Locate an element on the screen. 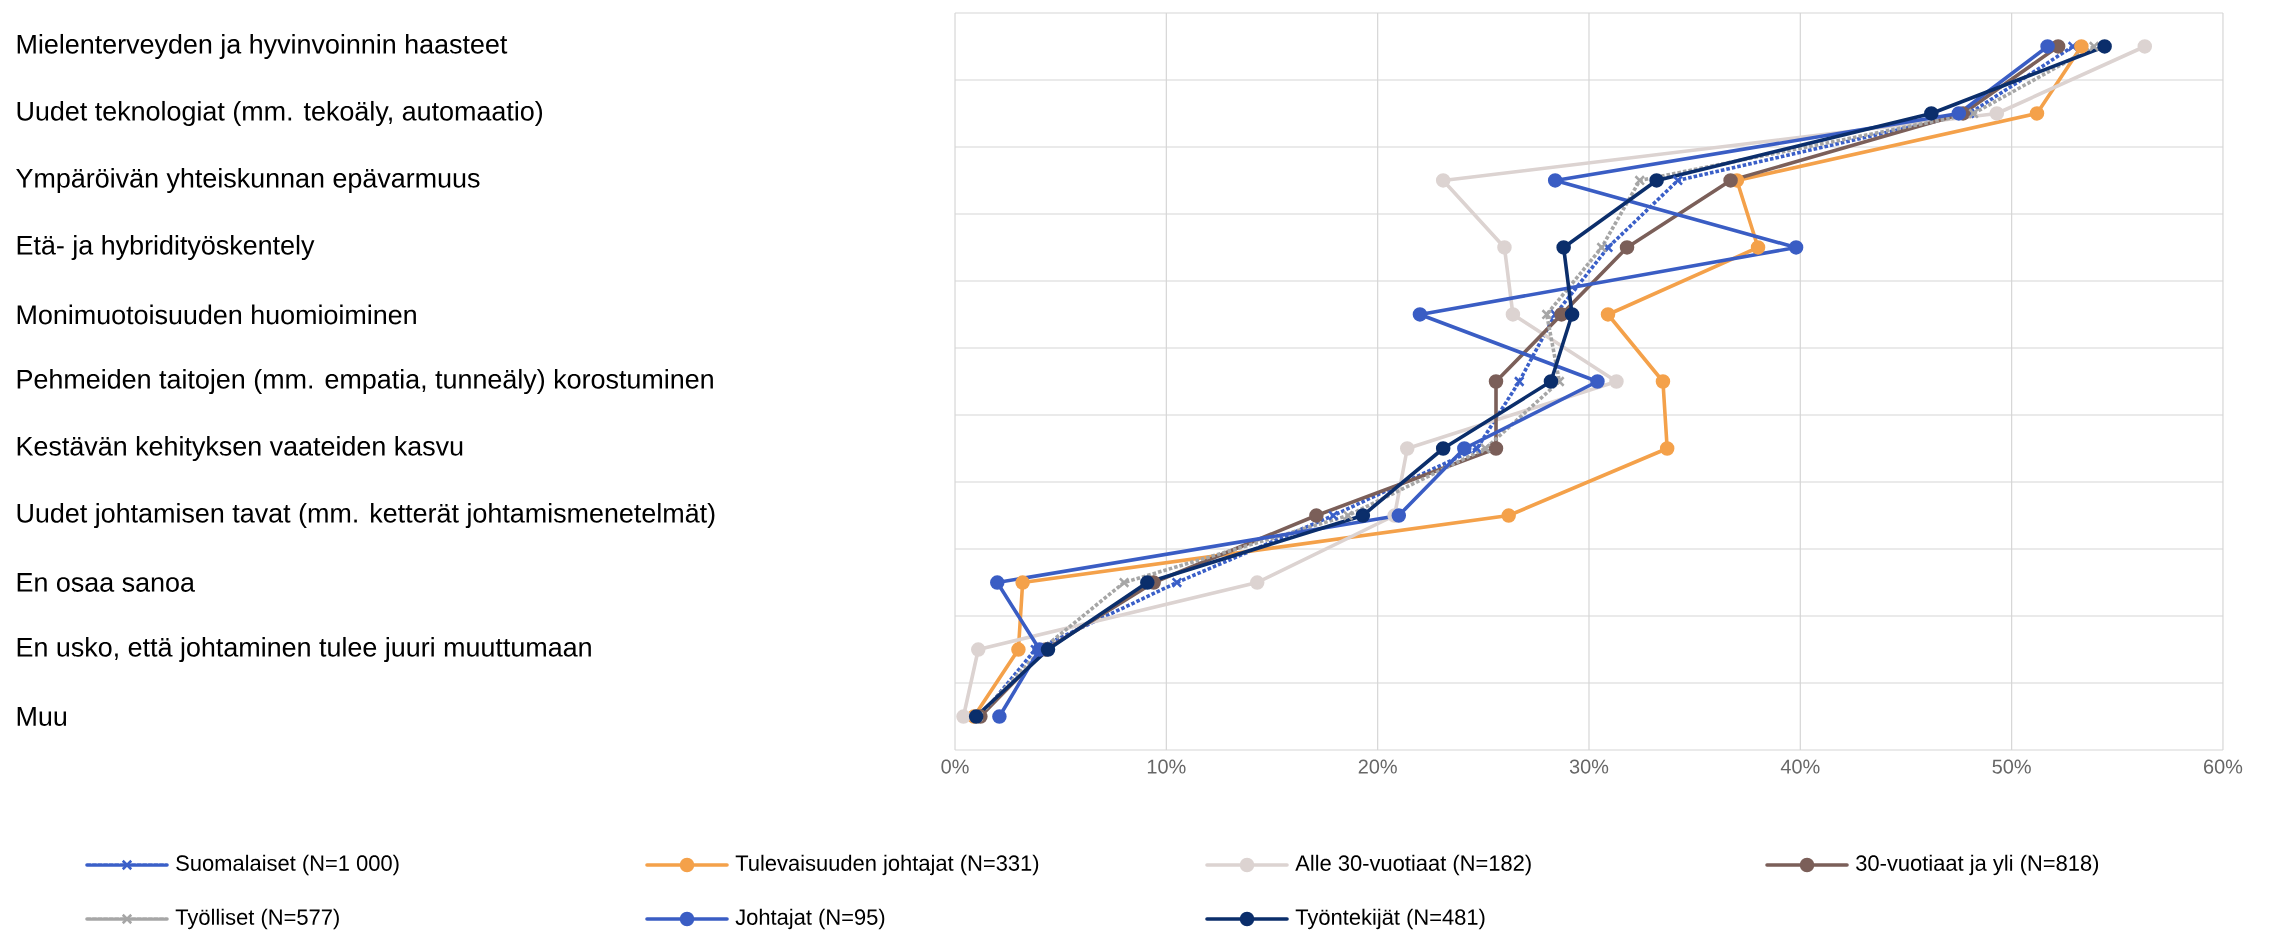 This screenshot has height=933, width=2278. legend-label: 30-vuotiaat ja yli (N=818) is located at coordinates (1977, 865).